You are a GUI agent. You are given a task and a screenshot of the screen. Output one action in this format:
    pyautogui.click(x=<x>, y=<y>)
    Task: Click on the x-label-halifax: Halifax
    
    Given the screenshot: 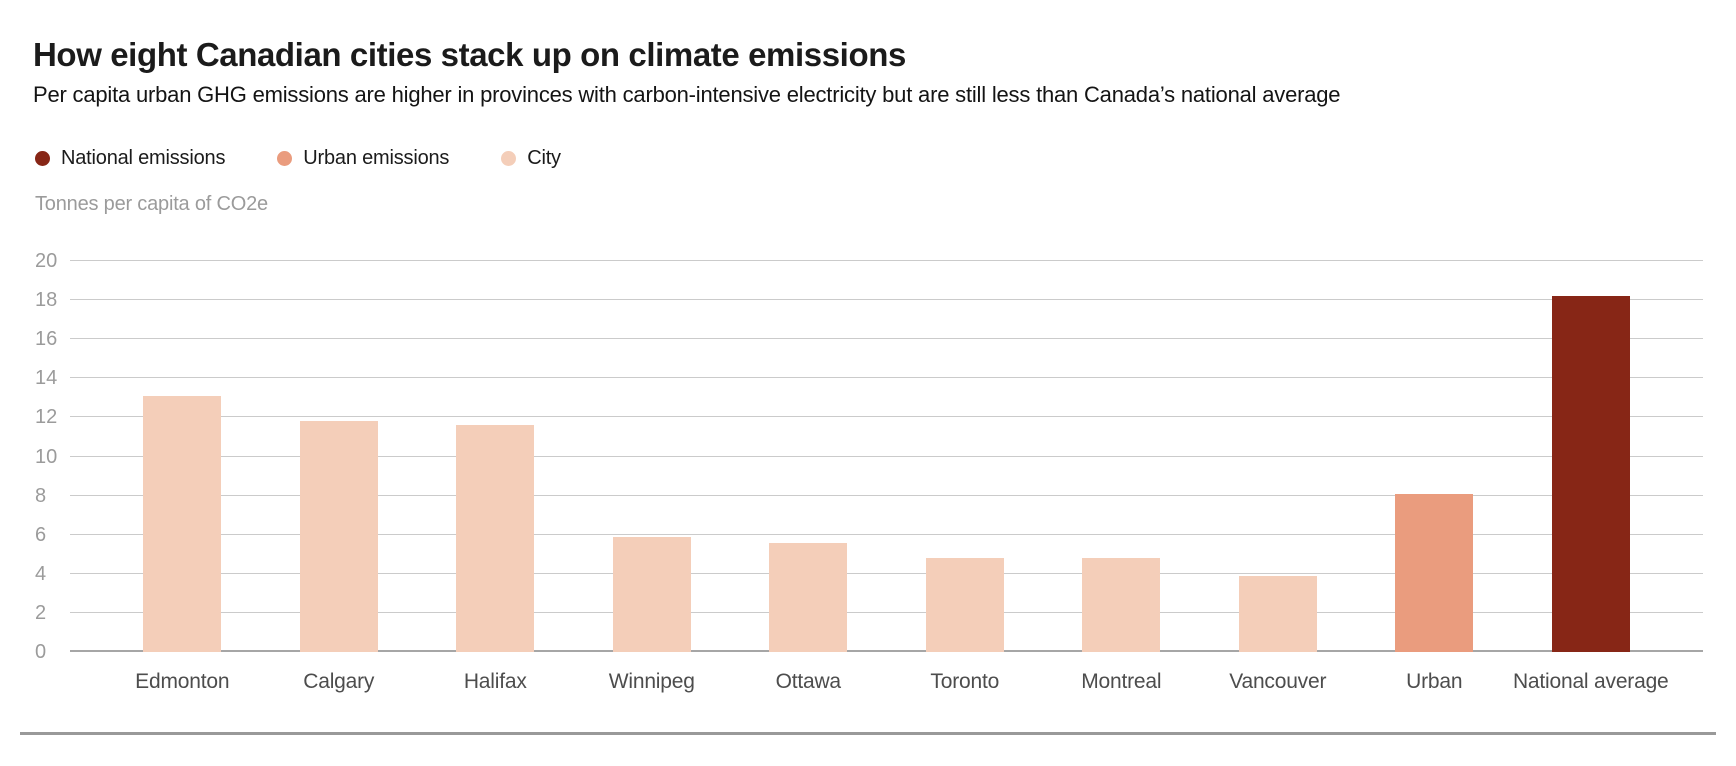 What is the action you would take?
    pyautogui.click(x=495, y=681)
    